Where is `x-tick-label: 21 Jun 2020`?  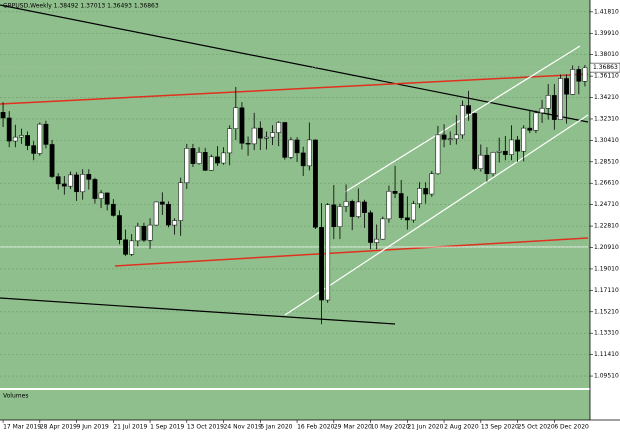 x-tick-label: 21 Jun 2020 is located at coordinates (425, 427).